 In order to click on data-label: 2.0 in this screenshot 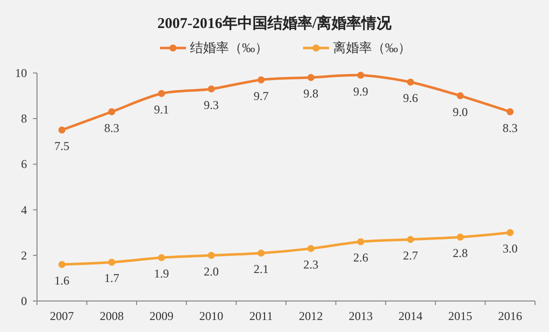, I will do `click(211, 271)`.